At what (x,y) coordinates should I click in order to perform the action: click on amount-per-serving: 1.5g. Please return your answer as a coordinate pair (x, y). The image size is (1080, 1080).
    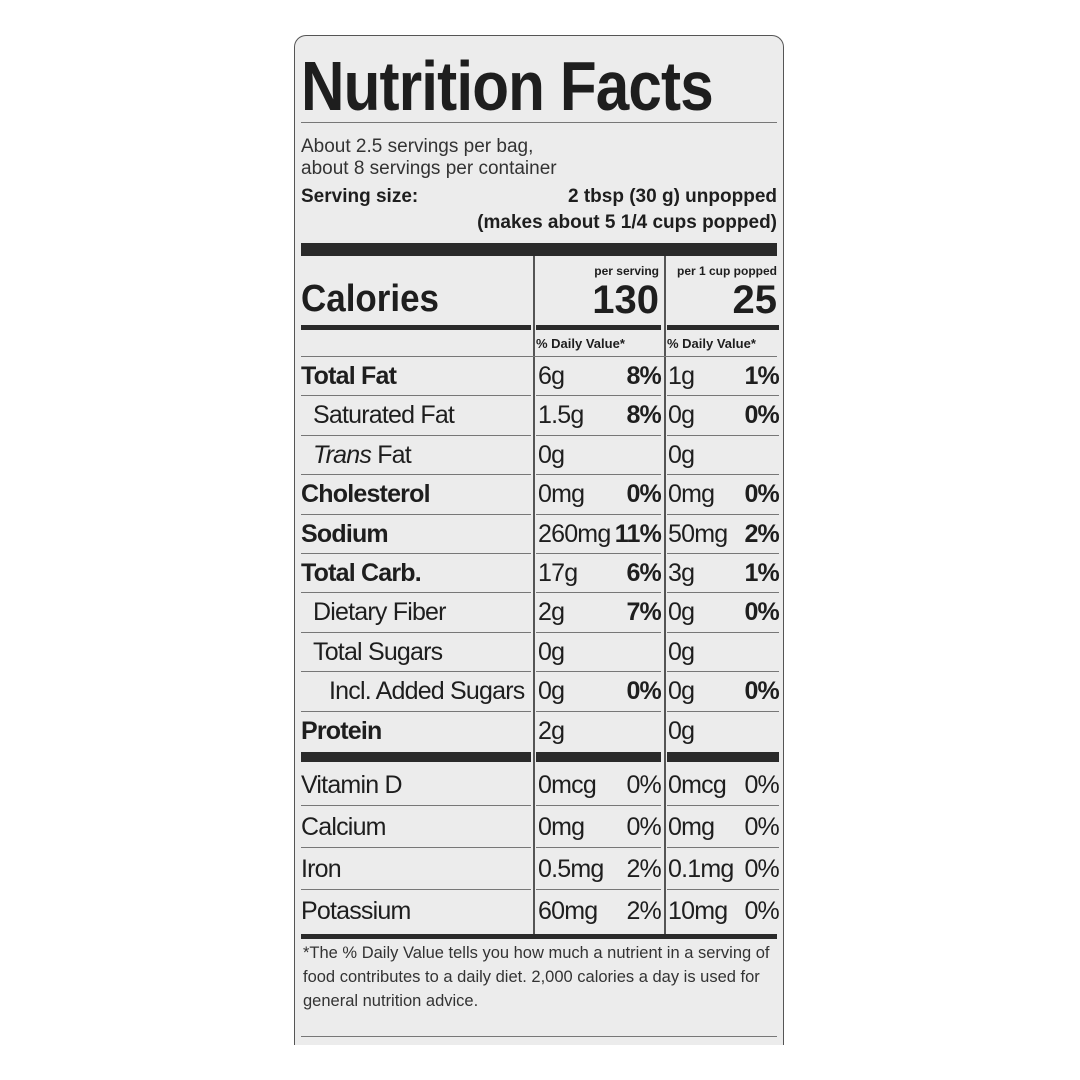
    Looking at the image, I should click on (561, 415).